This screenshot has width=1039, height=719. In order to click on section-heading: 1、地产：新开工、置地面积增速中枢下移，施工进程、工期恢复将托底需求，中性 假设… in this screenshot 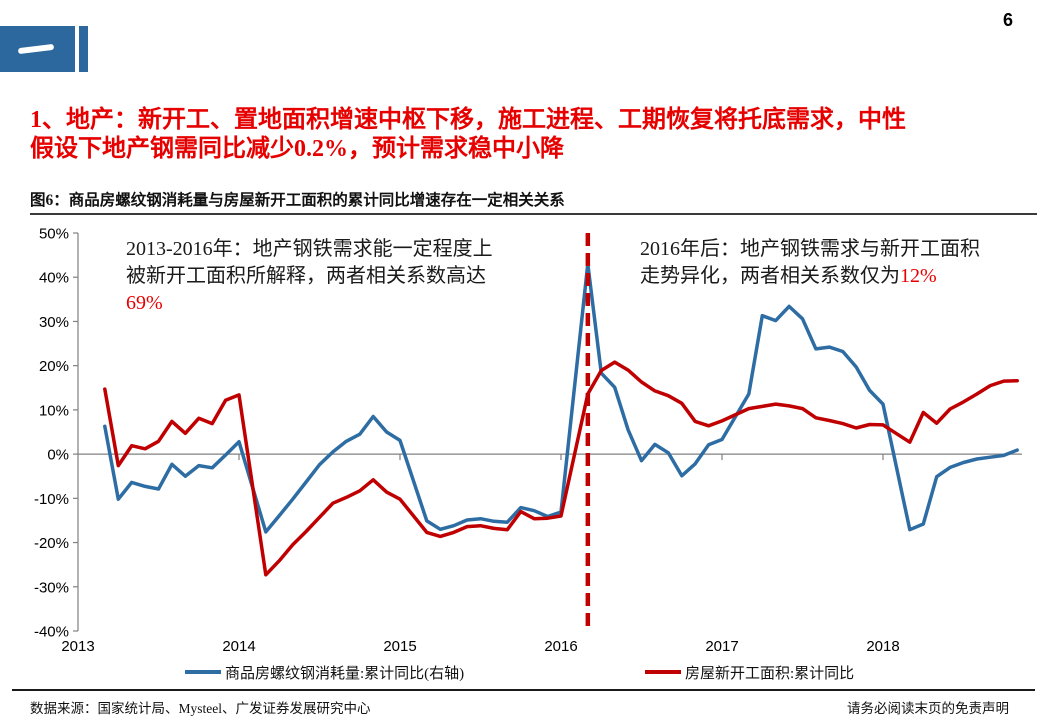, I will do `click(525, 135)`.